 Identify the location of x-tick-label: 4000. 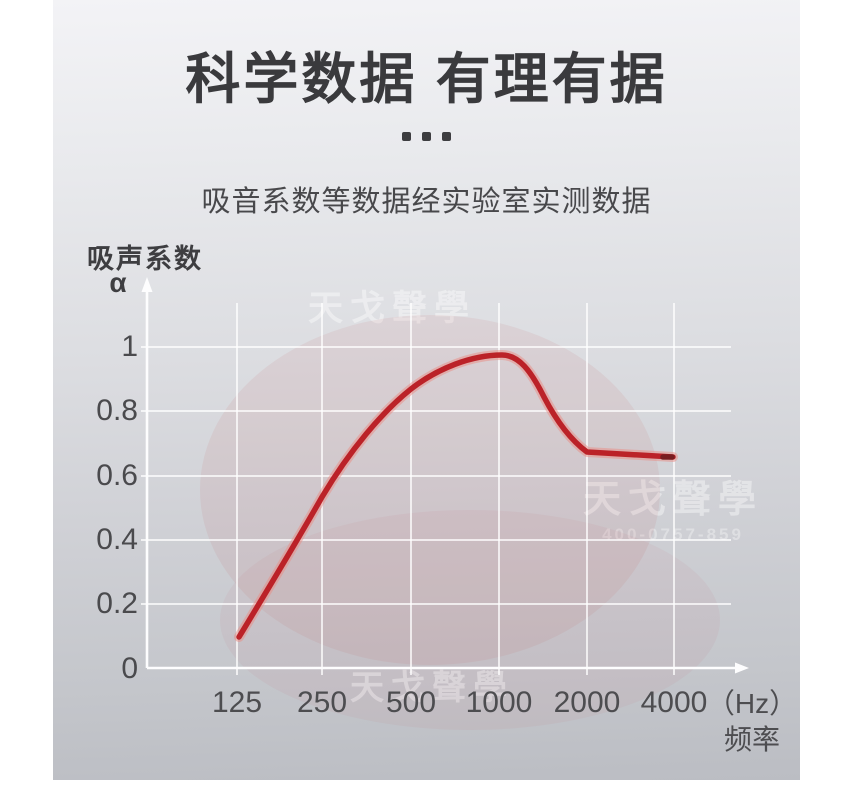
(674, 702).